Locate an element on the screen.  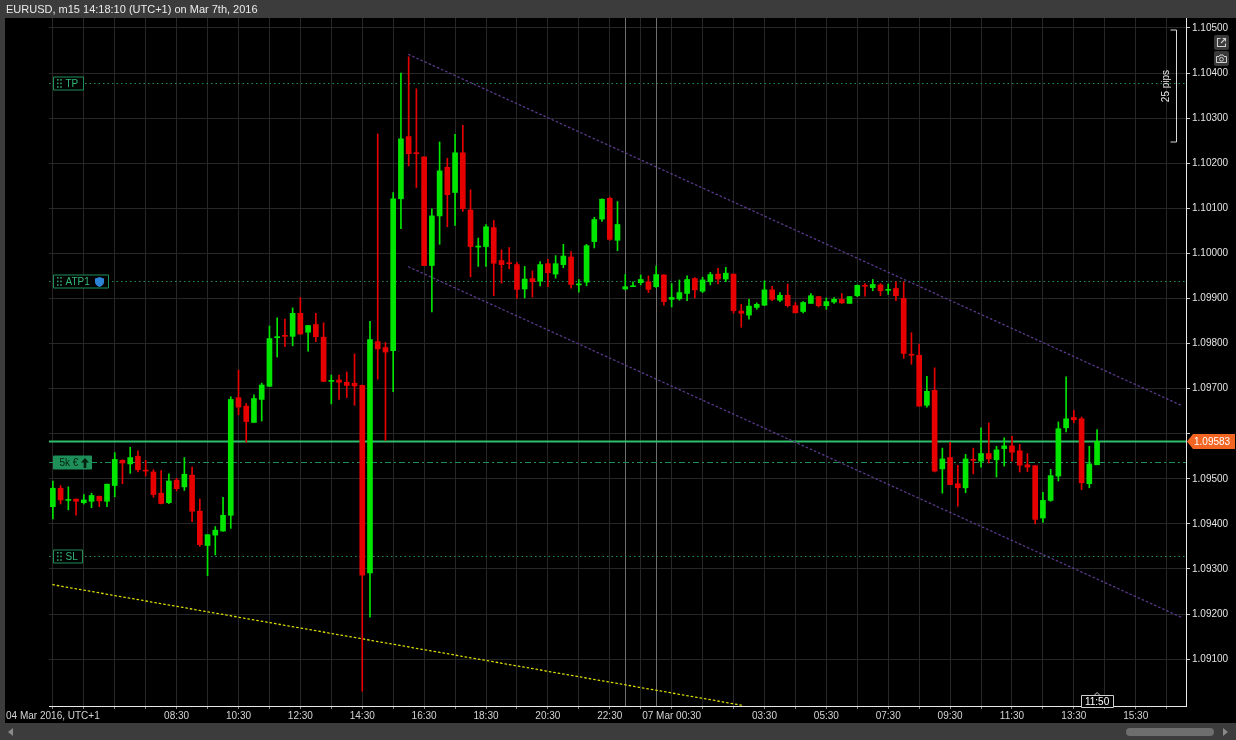
y-tick-label: 1.10400 is located at coordinates (1210, 72).